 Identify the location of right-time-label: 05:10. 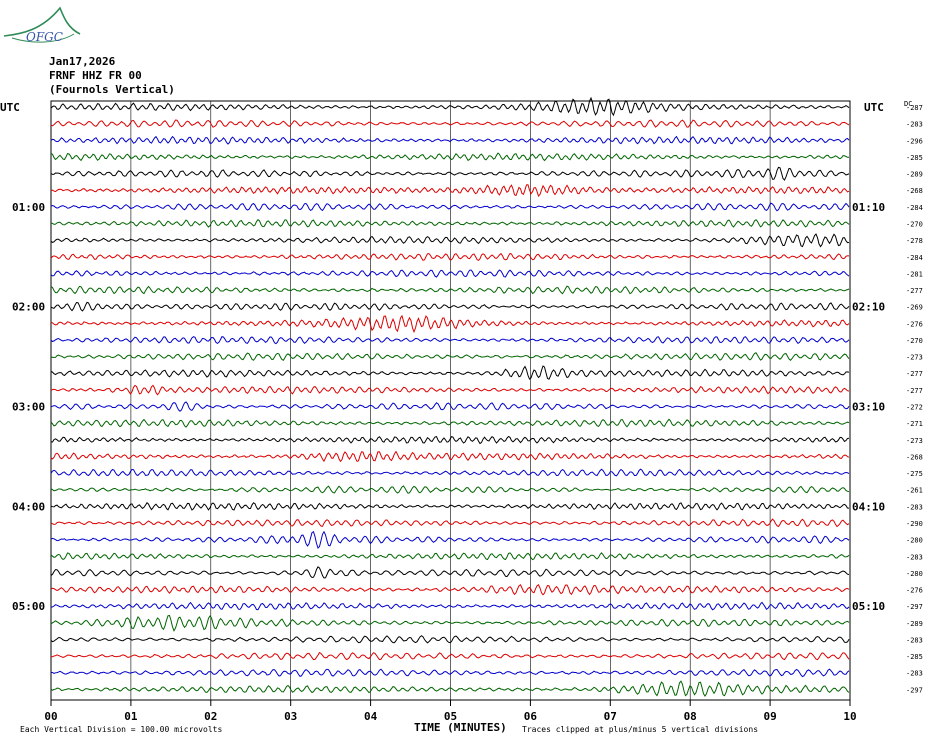
(868, 606).